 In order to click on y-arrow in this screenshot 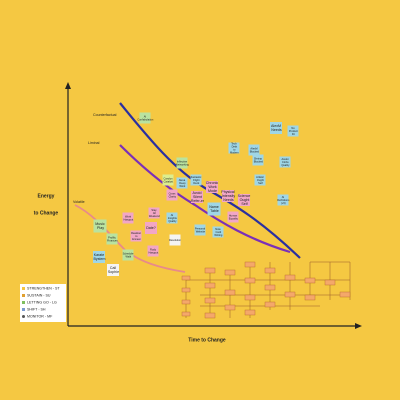, I will do `click(68, 85)`.